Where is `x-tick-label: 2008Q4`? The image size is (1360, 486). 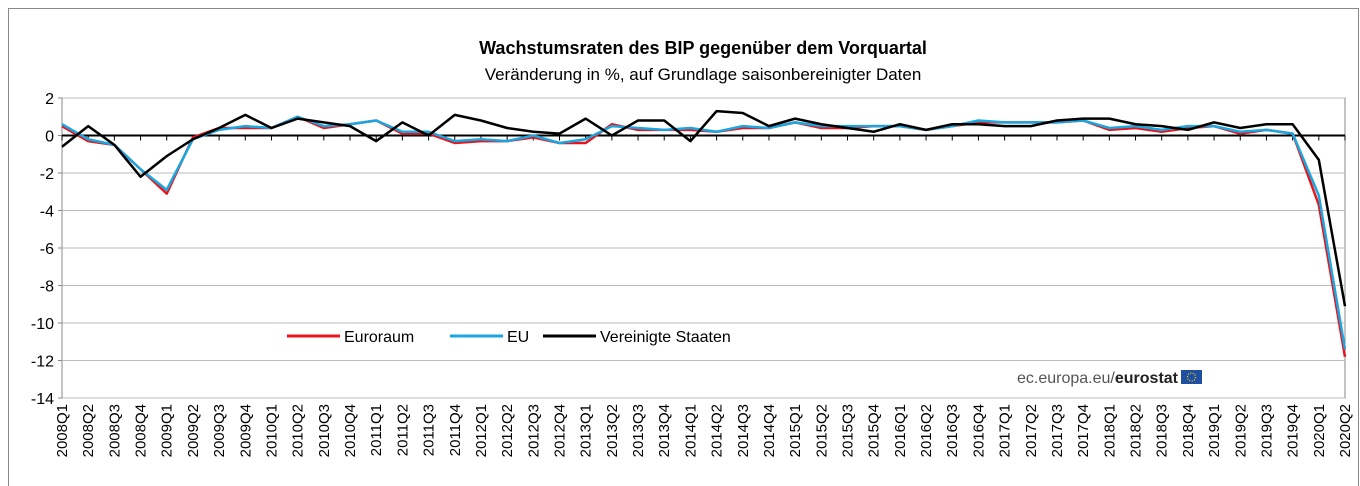
x-tick-label: 2008Q4 is located at coordinates (141, 430).